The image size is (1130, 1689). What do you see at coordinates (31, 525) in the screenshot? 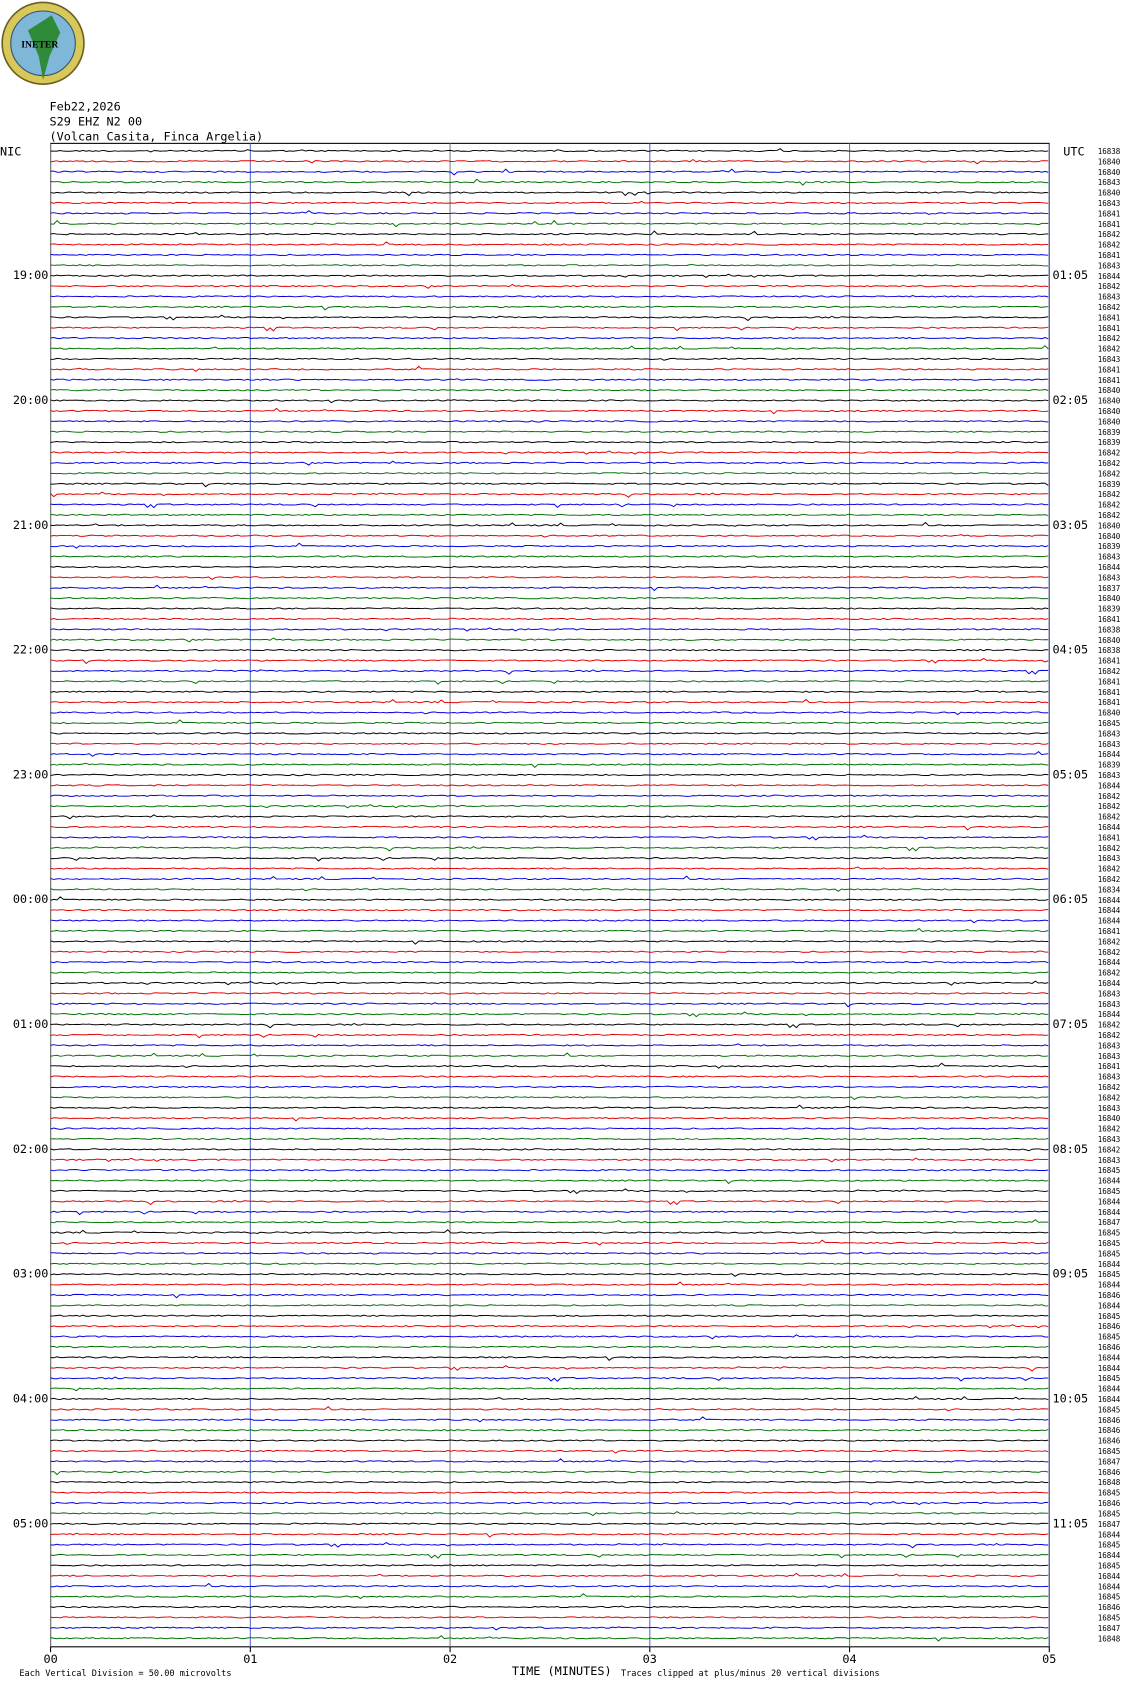
I see `nic-hour-label: 21:00` at bounding box center [31, 525].